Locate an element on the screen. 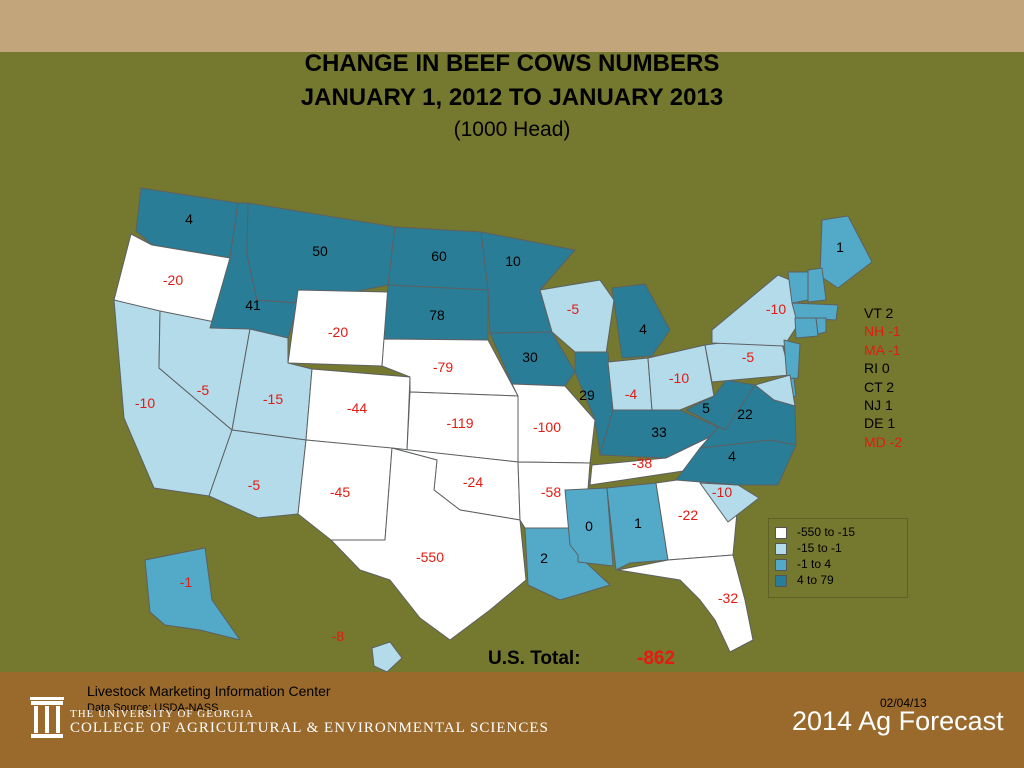 Image resolution: width=1024 pixels, height=768 pixels. us-total-value: -862 is located at coordinates (656, 658).